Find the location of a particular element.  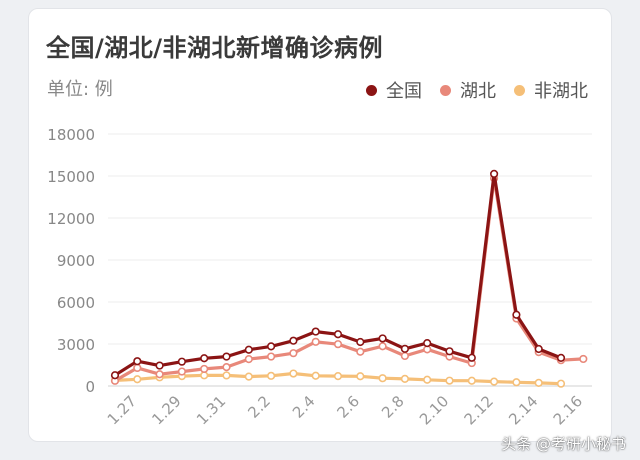

x-tick-label: 2.14 is located at coordinates (523, 410).